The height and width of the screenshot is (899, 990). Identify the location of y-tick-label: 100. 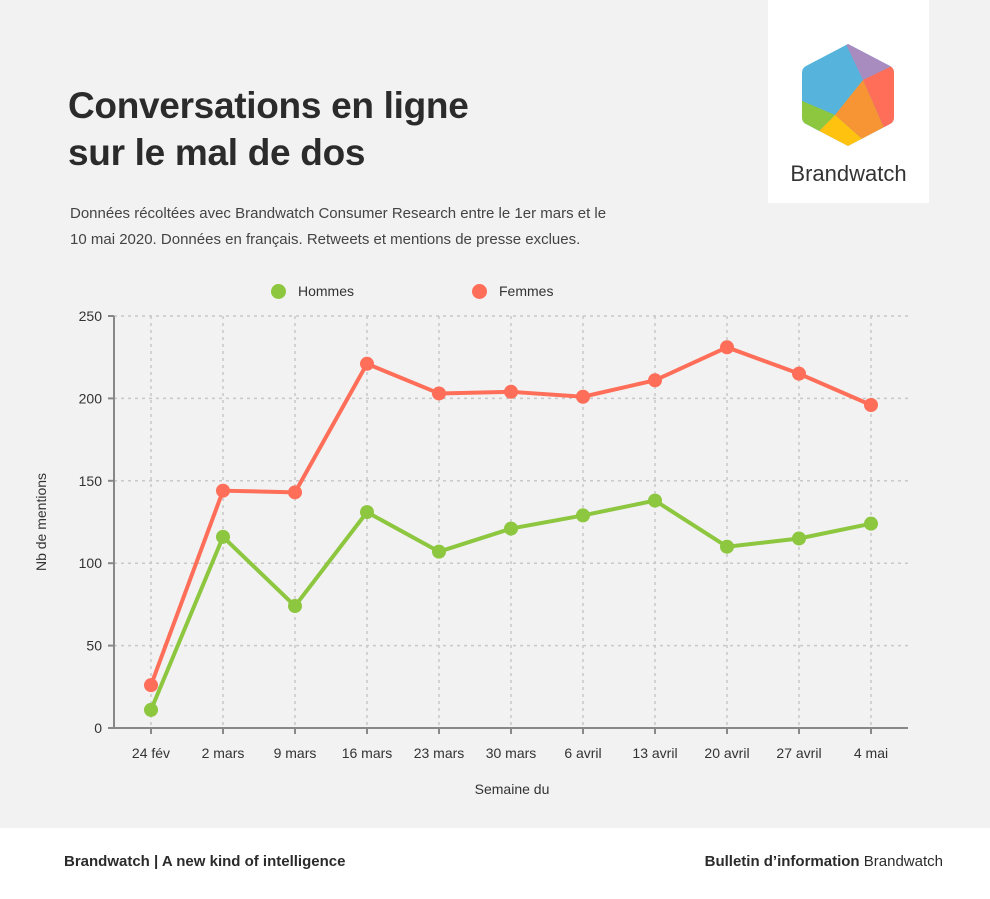
(91, 563).